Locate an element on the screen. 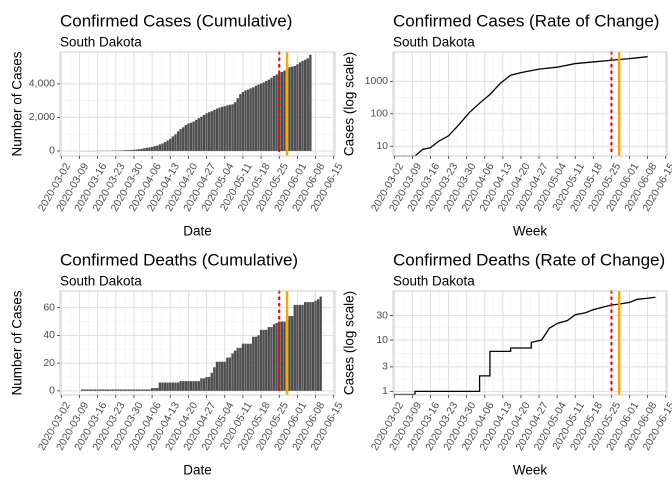 The height and width of the screenshot is (485, 672). chart-title: Confirmed Cases (Rate of Change) is located at coordinates (526, 20).